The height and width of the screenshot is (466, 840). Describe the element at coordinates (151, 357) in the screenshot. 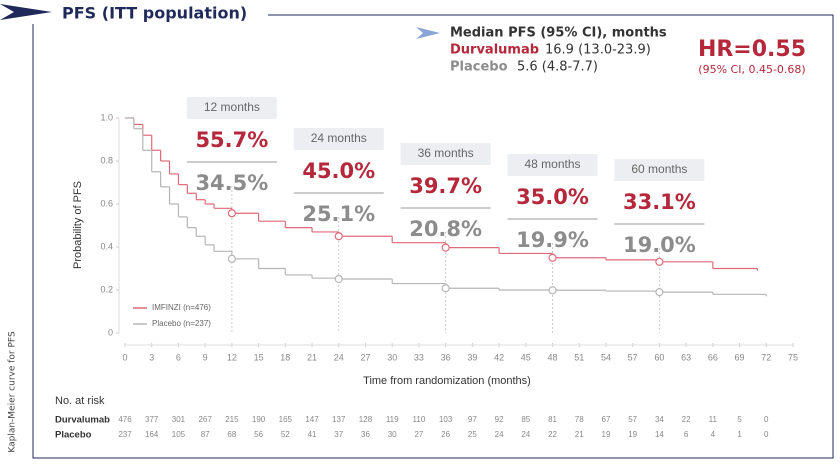

I see `x-tick-label: 3` at that location.